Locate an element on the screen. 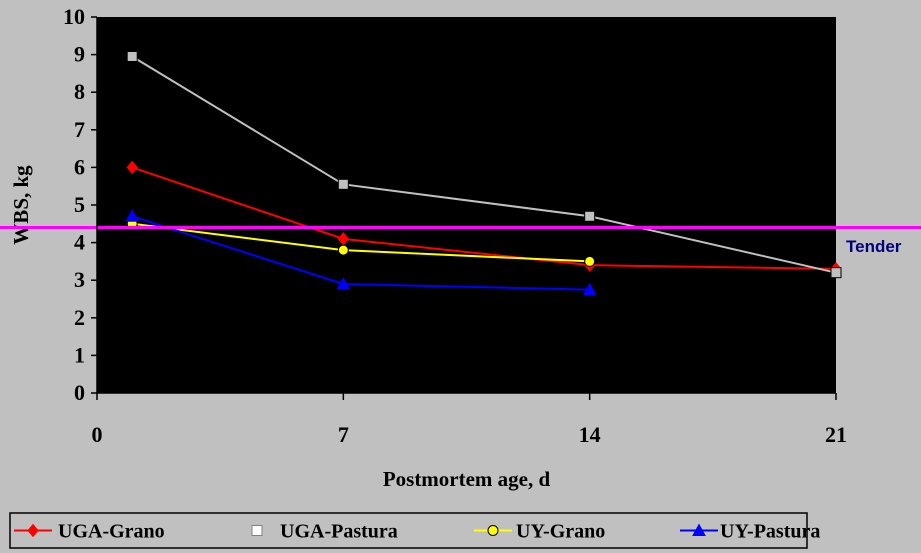 This screenshot has height=553, width=921. tender-label: Tender is located at coordinates (874, 246).